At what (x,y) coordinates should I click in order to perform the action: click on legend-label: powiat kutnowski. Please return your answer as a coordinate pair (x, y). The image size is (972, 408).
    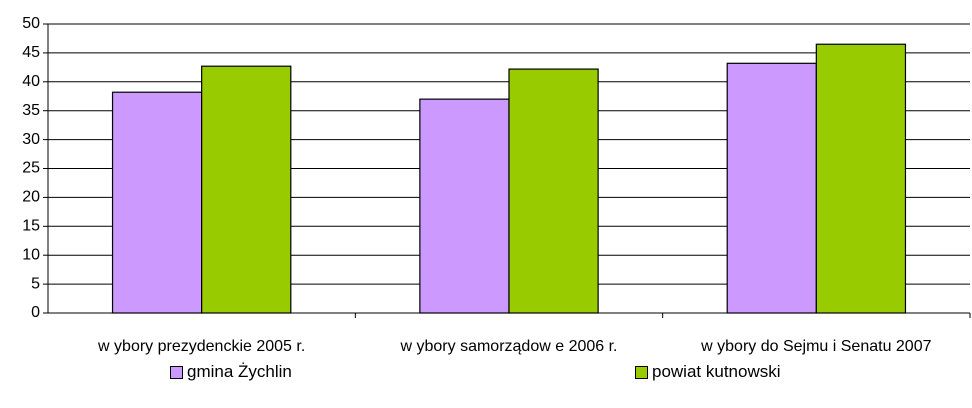
    Looking at the image, I should click on (716, 371).